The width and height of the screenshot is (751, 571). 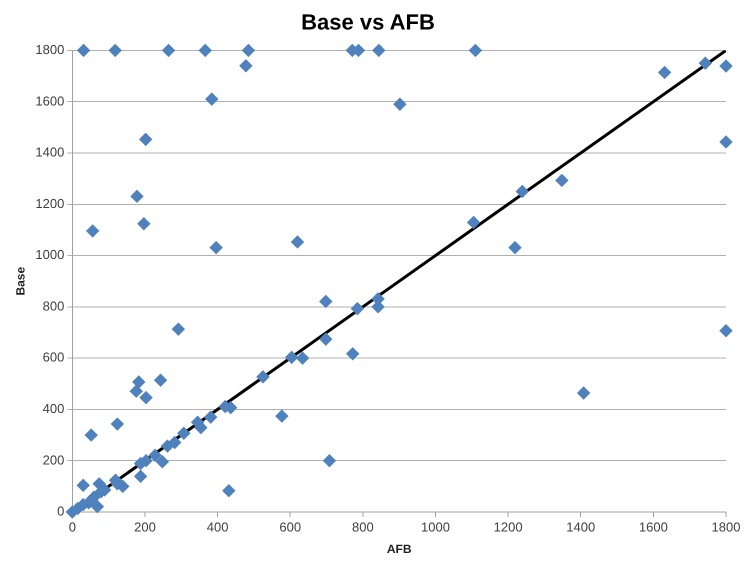 I want to click on x-tick-label: 1000, so click(x=435, y=526).